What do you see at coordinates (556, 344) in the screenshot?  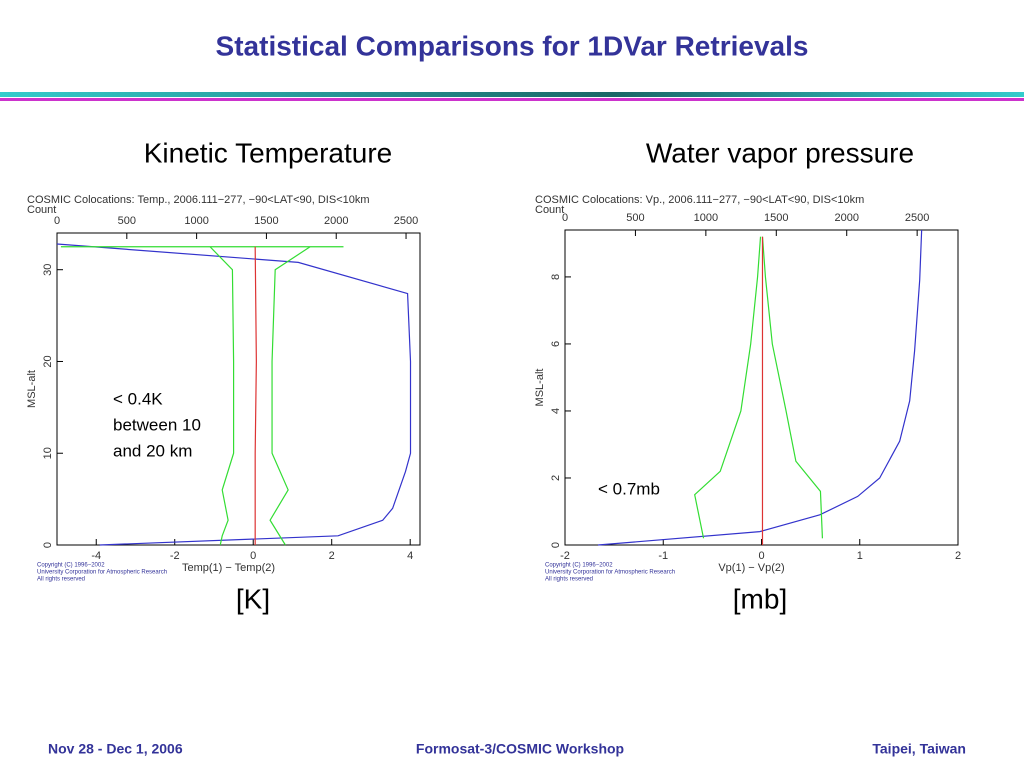 I see `y-tick-label: 6` at bounding box center [556, 344].